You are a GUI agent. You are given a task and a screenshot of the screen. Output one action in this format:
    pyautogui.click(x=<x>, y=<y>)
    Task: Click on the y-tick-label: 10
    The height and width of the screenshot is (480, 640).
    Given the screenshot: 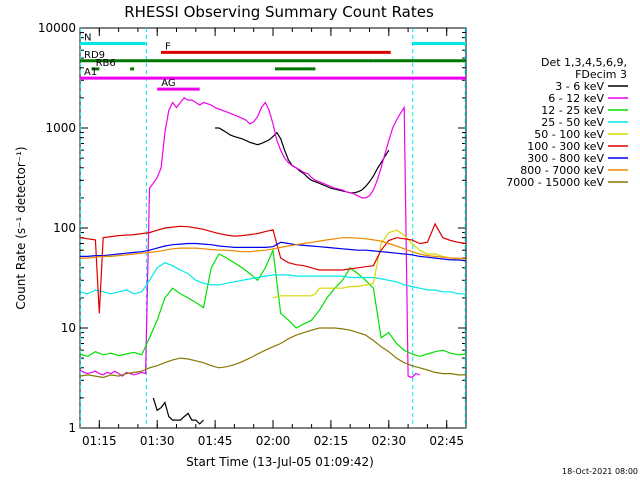 What is the action you would take?
    pyautogui.click(x=68, y=328)
    